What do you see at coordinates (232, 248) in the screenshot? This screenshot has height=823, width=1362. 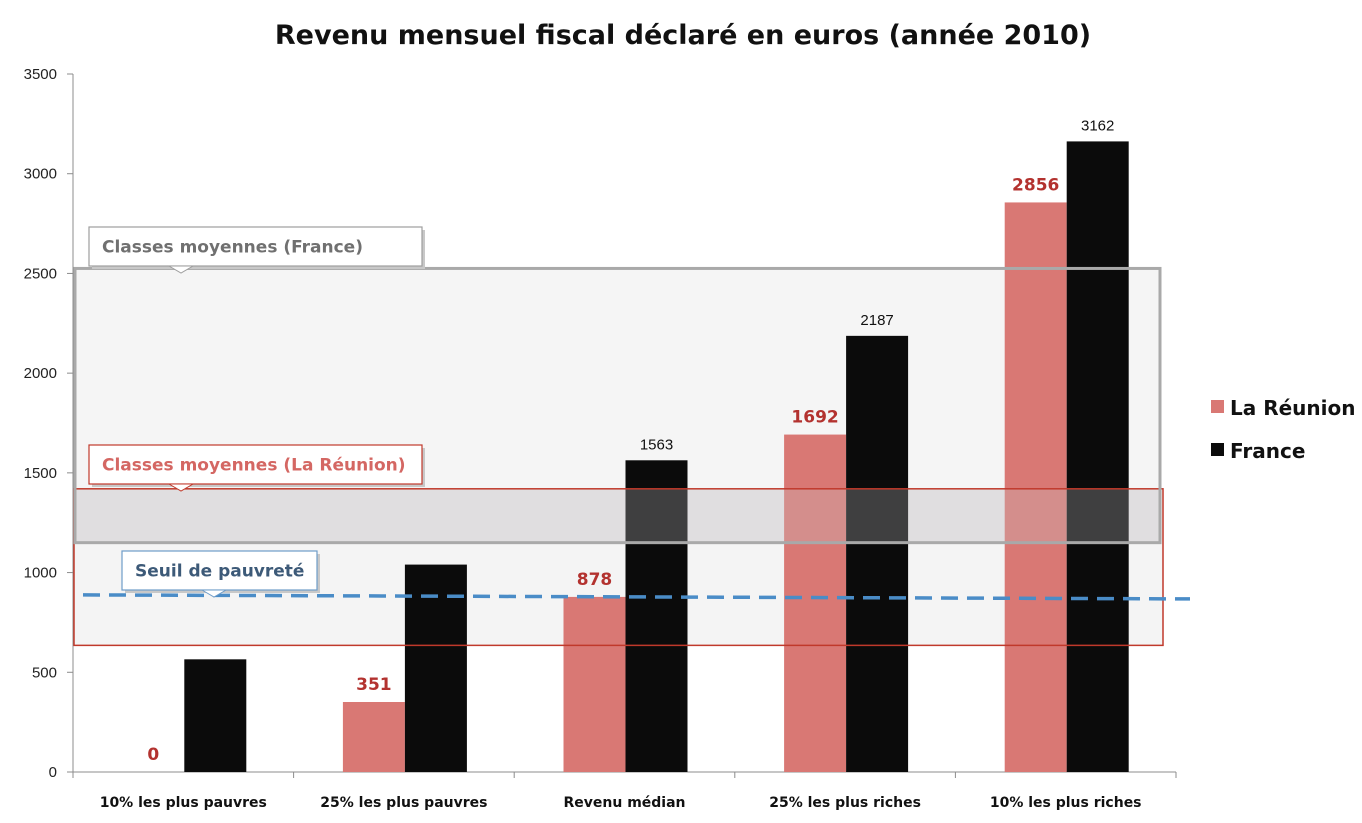 I see `callout-france-label: Classes moyennes (France)` at bounding box center [232, 248].